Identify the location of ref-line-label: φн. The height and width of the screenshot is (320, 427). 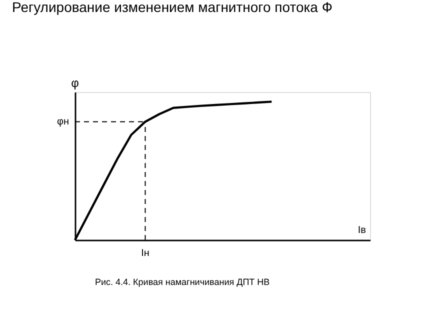
(62, 122).